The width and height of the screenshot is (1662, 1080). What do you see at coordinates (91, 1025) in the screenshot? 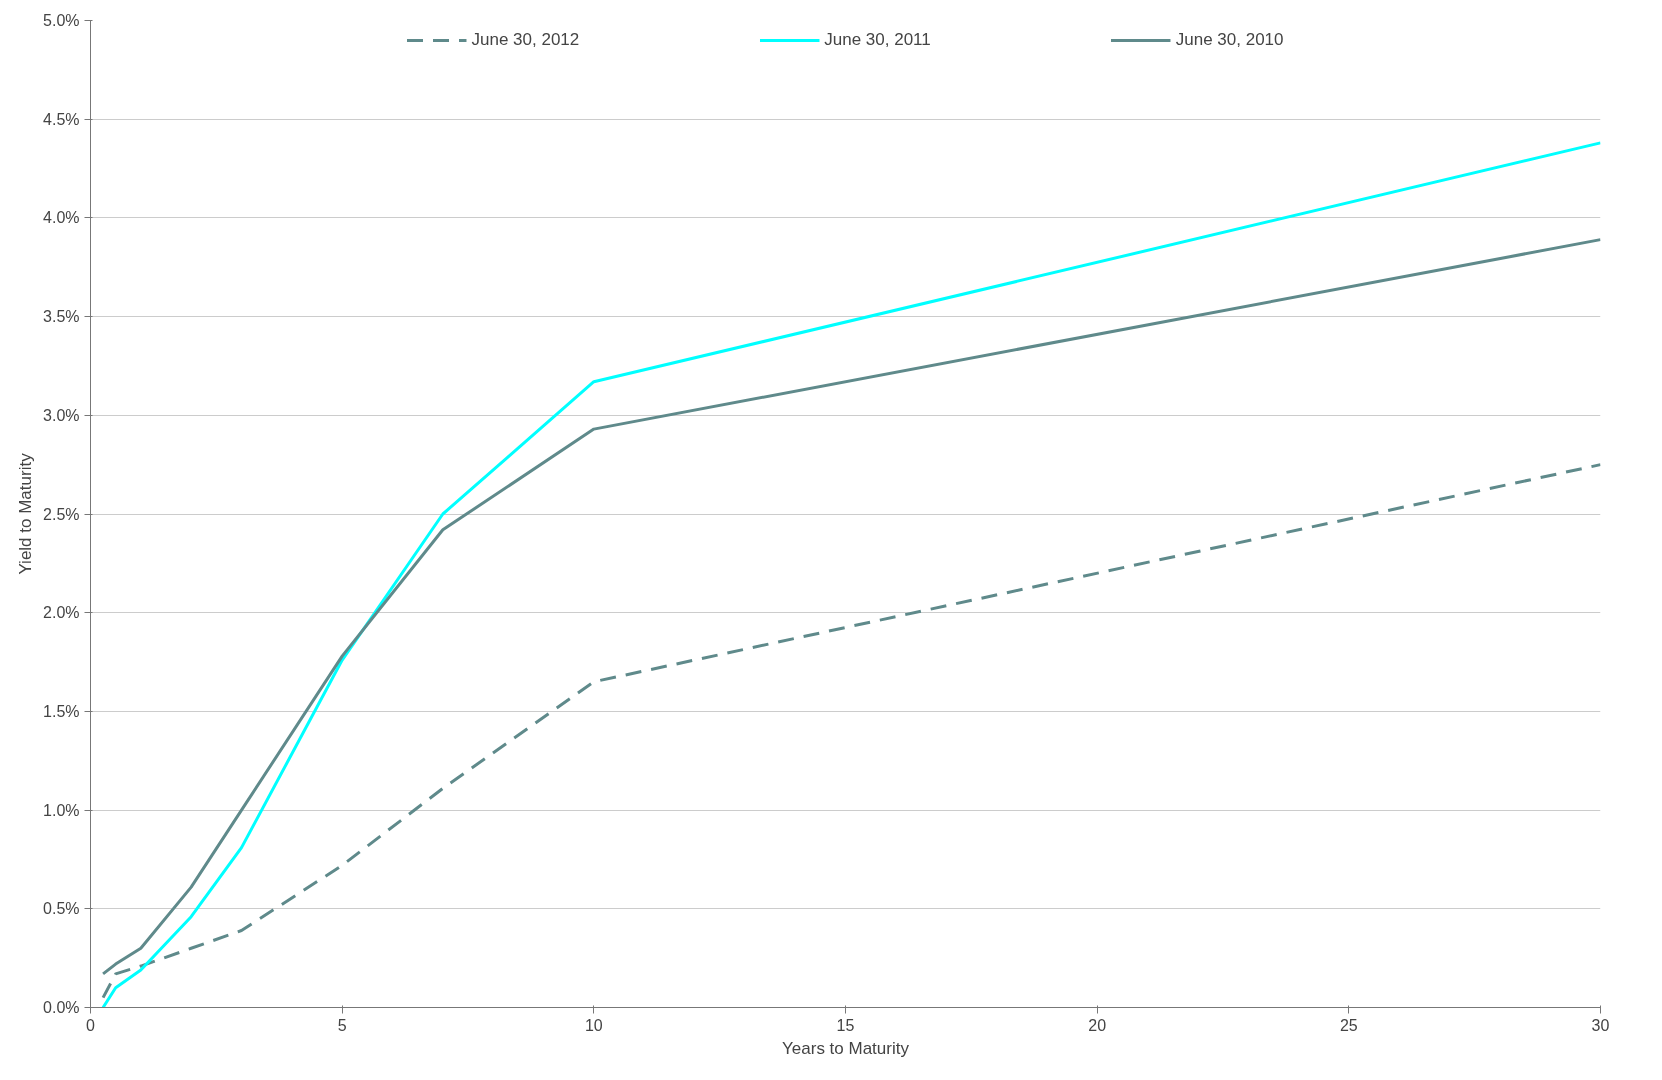
I see `x-tick-label: 0` at bounding box center [91, 1025].